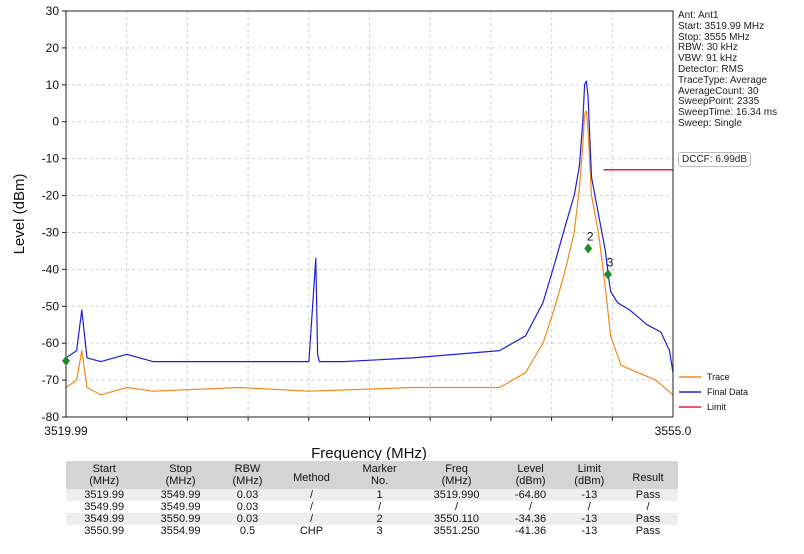 Image resolution: width=804 pixels, height=554 pixels. What do you see at coordinates (53, 48) in the screenshot?
I see `y-tick-label: 20` at bounding box center [53, 48].